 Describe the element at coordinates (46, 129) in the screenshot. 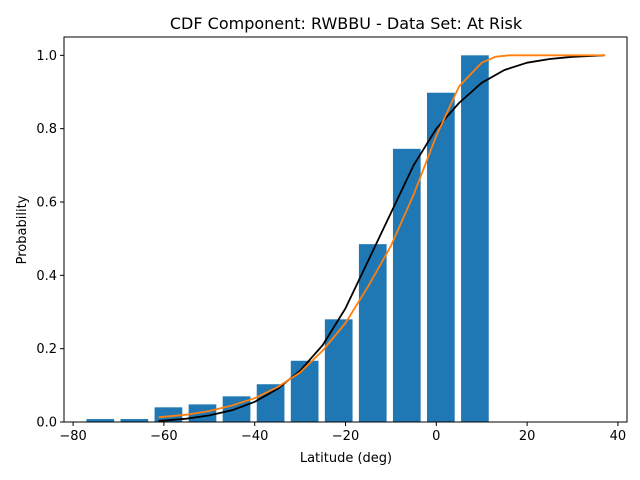

I see `y-tick-label: 0.8` at that location.